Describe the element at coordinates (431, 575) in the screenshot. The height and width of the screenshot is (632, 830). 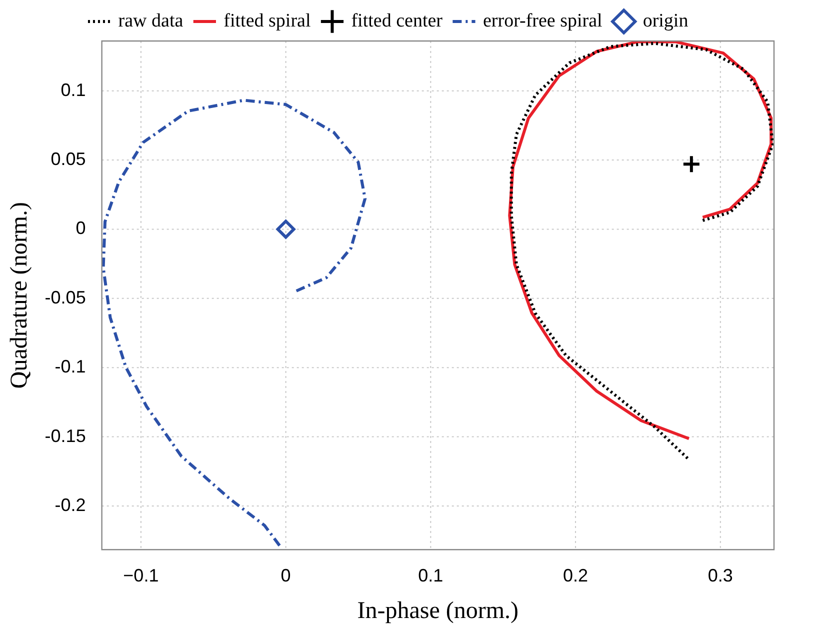
I see `x-tick-label: 0.1` at that location.